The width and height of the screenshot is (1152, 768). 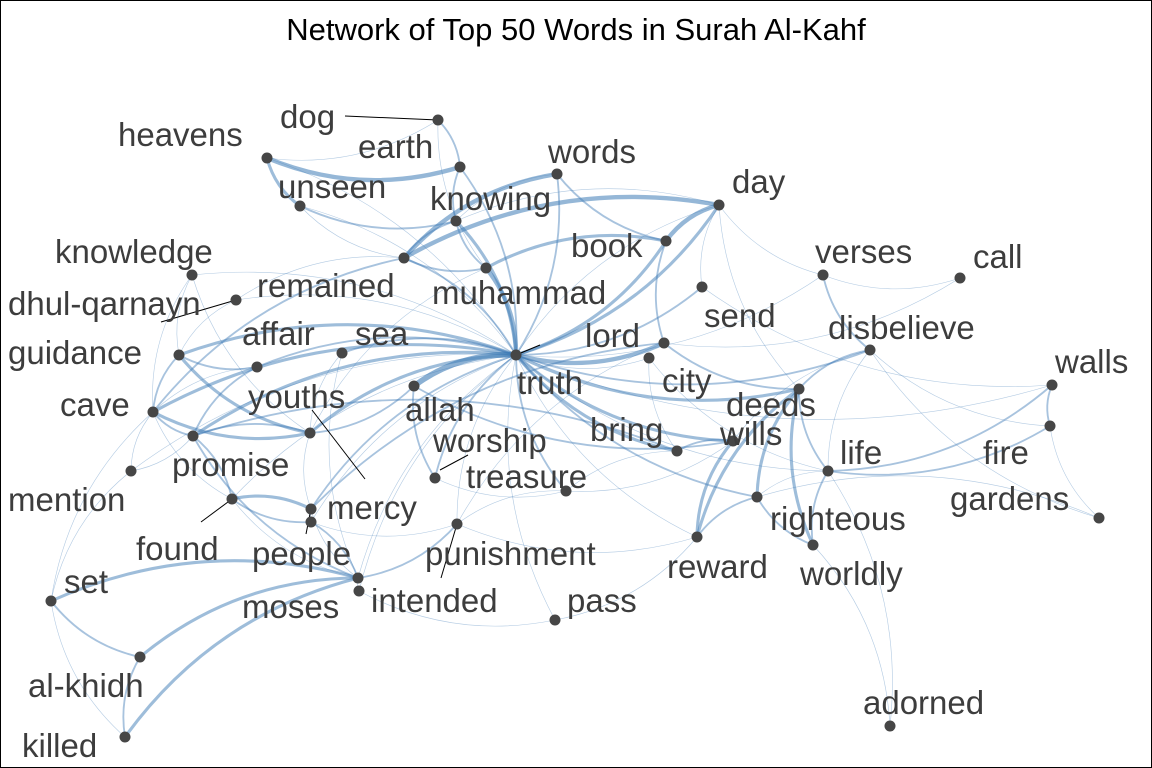 What do you see at coordinates (236, 300) in the screenshot?
I see `node-dhul-qarnayn` at bounding box center [236, 300].